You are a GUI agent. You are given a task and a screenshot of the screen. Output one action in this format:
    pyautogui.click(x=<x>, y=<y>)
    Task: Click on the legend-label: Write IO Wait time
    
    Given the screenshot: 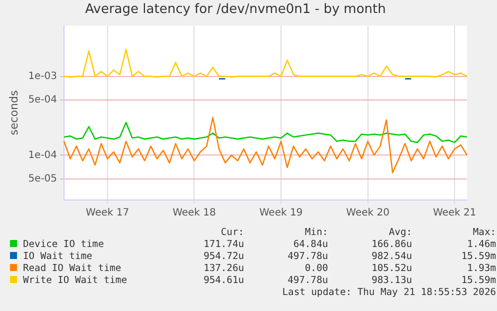 What is the action you would take?
    pyautogui.click(x=75, y=281)
    